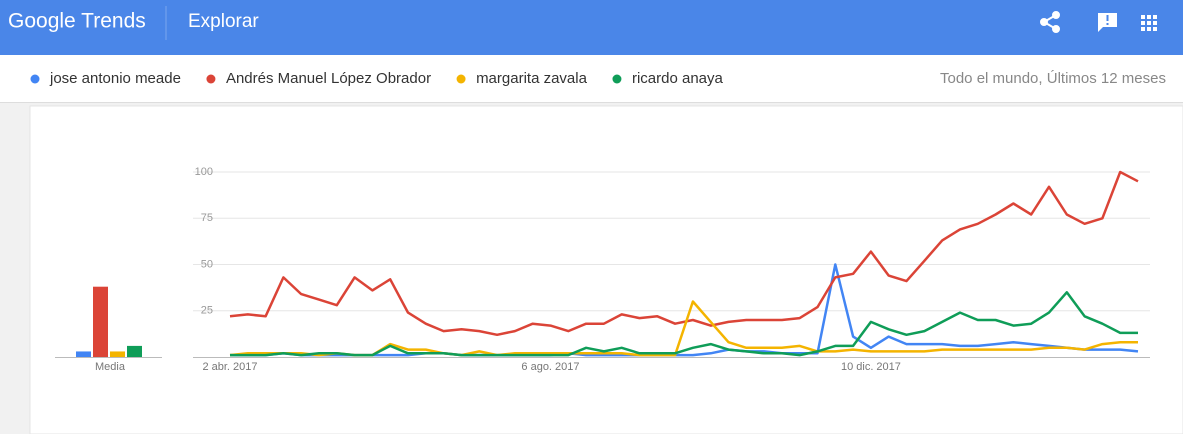 The image size is (1183, 439). What do you see at coordinates (207, 264) in the screenshot?
I see `y-tick-label: 50` at bounding box center [207, 264].